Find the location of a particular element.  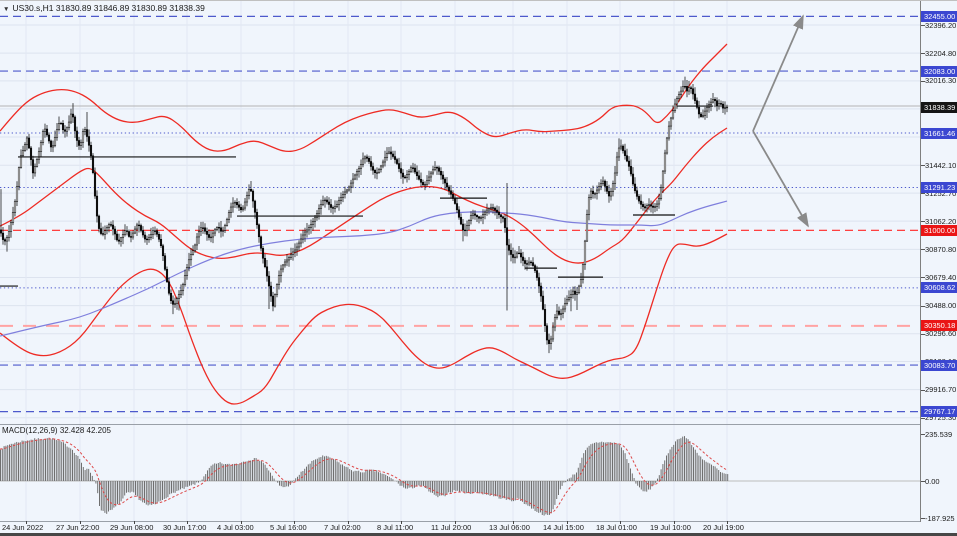

time-tick-label: 14 Jul 15:00 is located at coordinates (563, 527).